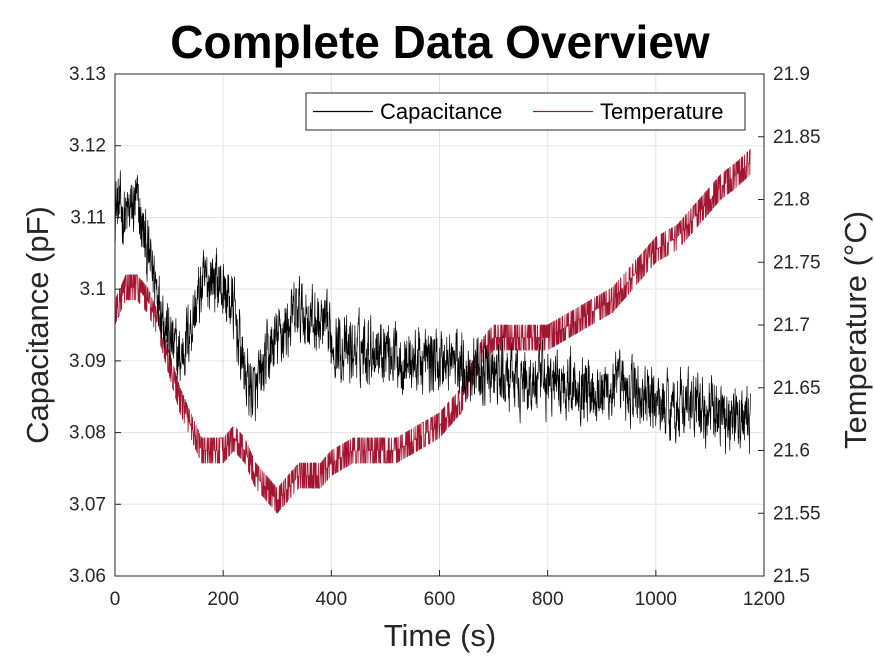 The width and height of the screenshot is (875, 656). I want to click on y-right-tick-label: 21.75, so click(797, 262).